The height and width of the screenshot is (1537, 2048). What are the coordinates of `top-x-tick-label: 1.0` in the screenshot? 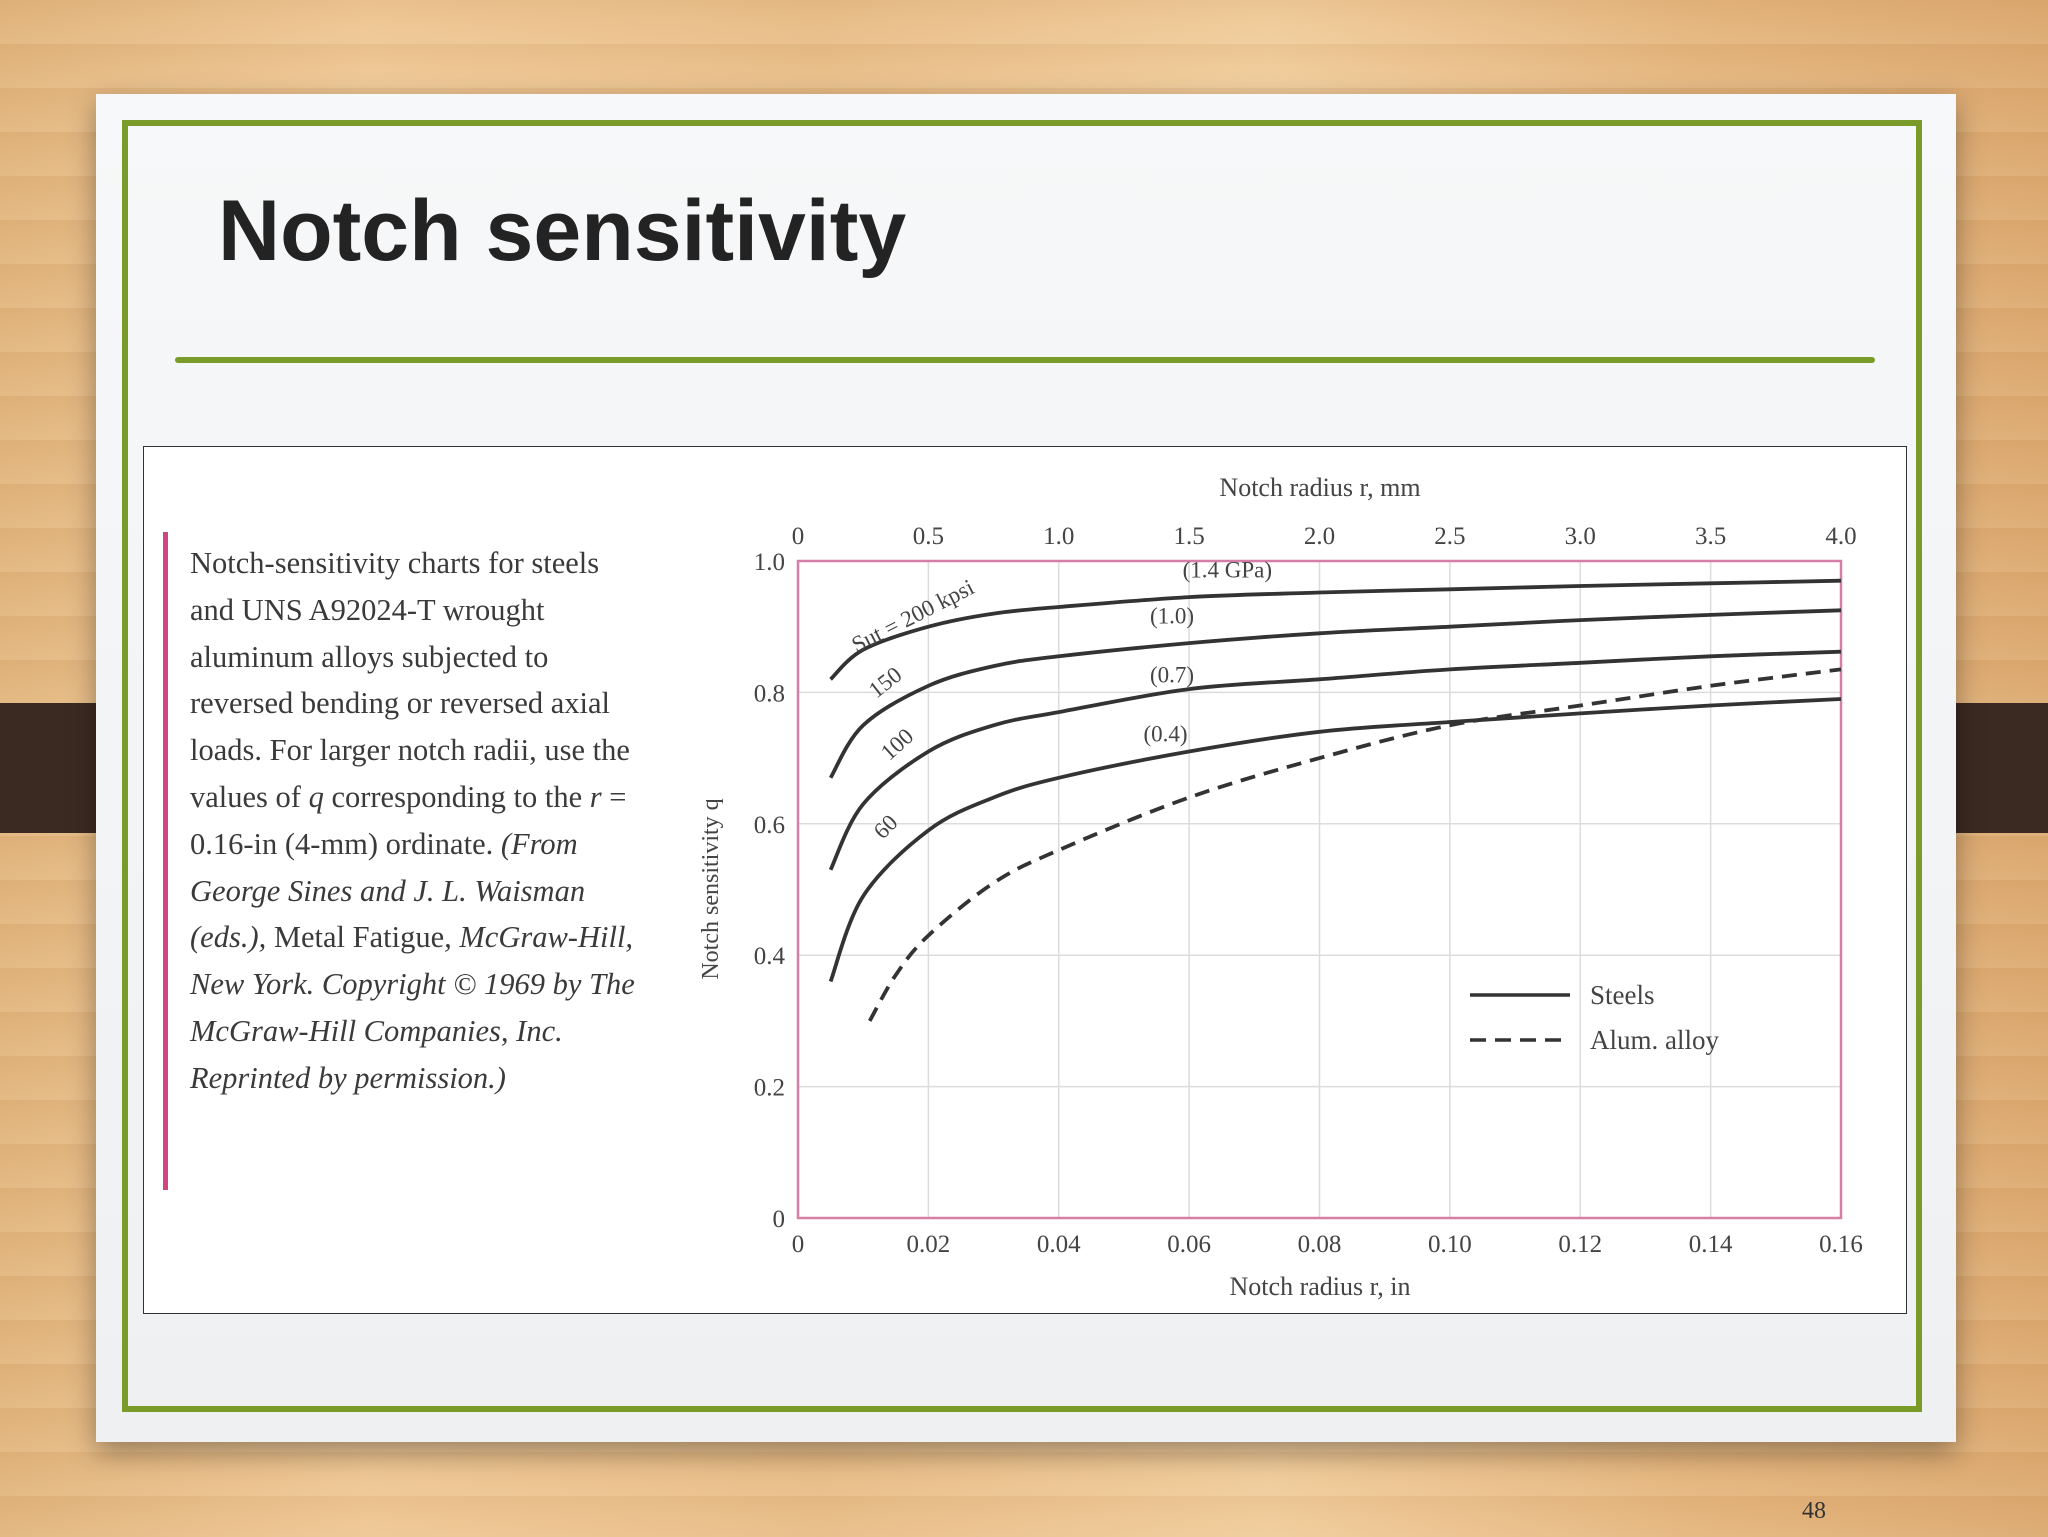 It's located at (1058, 536).